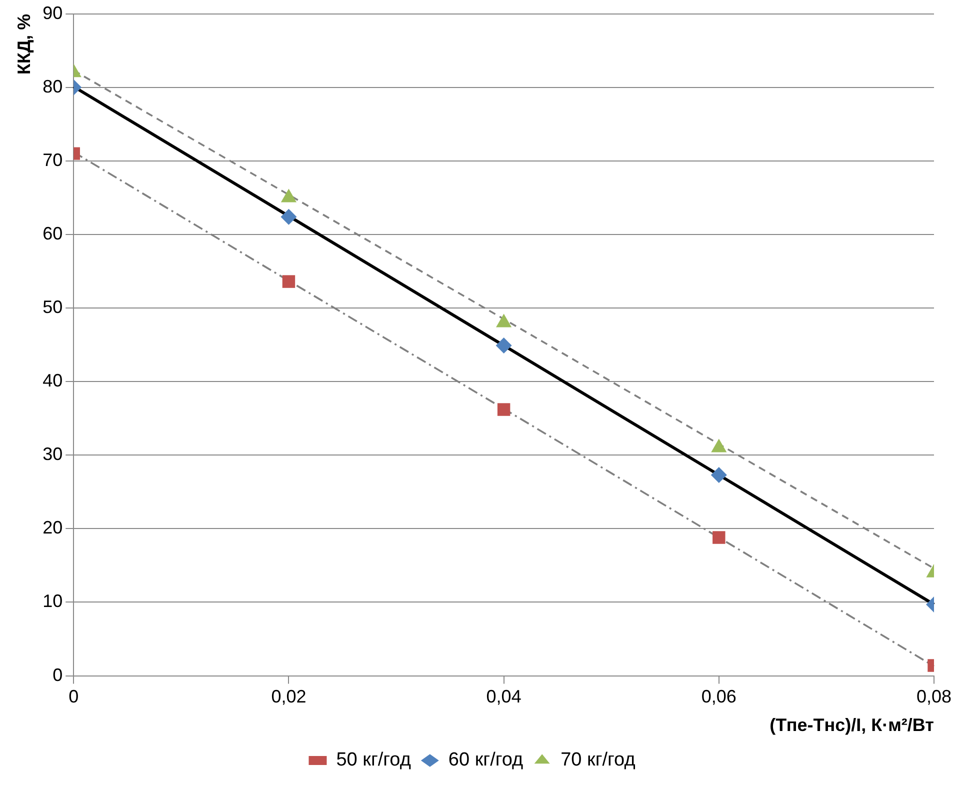 This screenshot has height=790, width=969. What do you see at coordinates (52, 86) in the screenshot?
I see `y-tick-label: 80` at bounding box center [52, 86].